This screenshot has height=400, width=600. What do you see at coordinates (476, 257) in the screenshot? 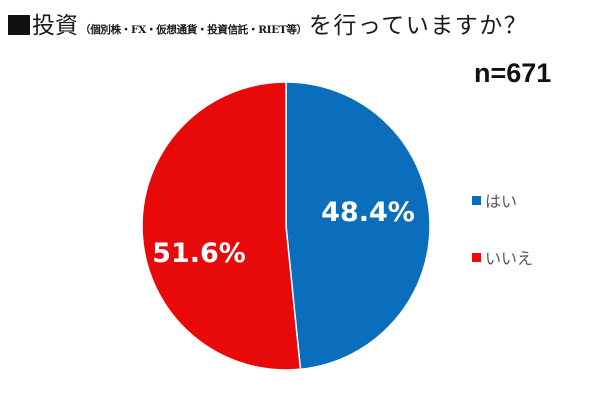
I see `legend-swatch-no` at bounding box center [476, 257].